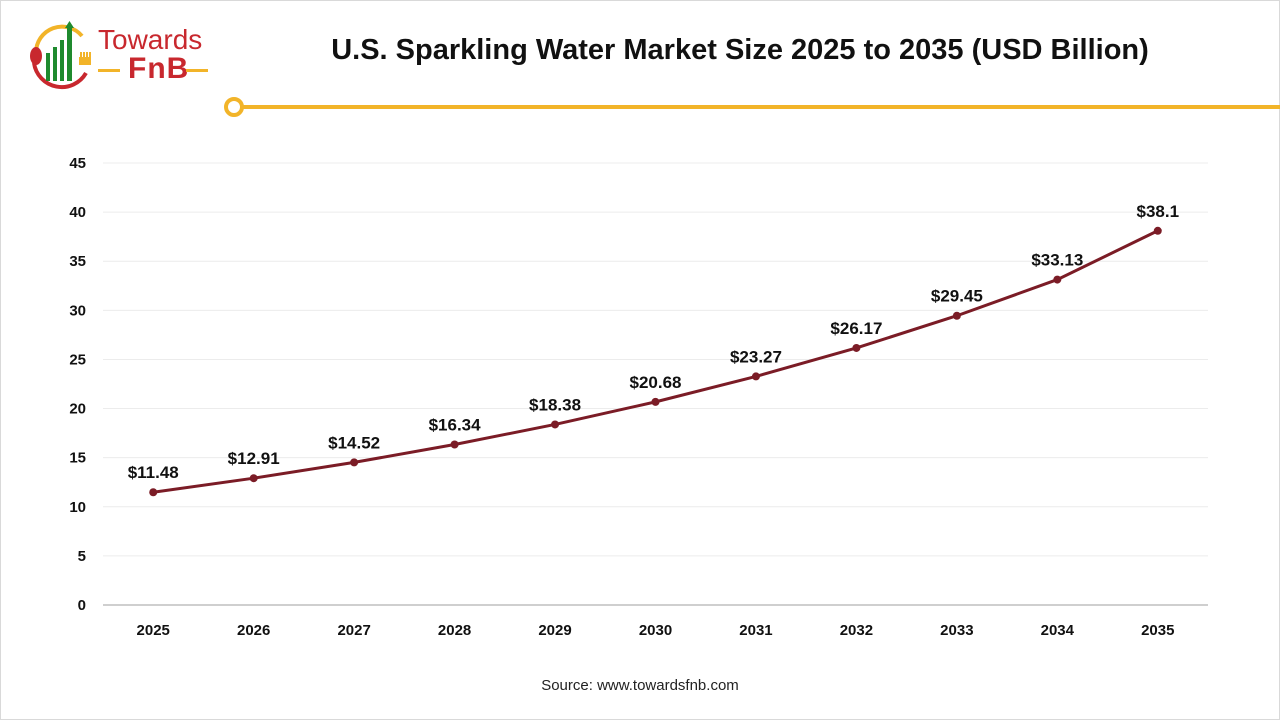  What do you see at coordinates (60, 55) in the screenshot?
I see `logo-icon` at bounding box center [60, 55].